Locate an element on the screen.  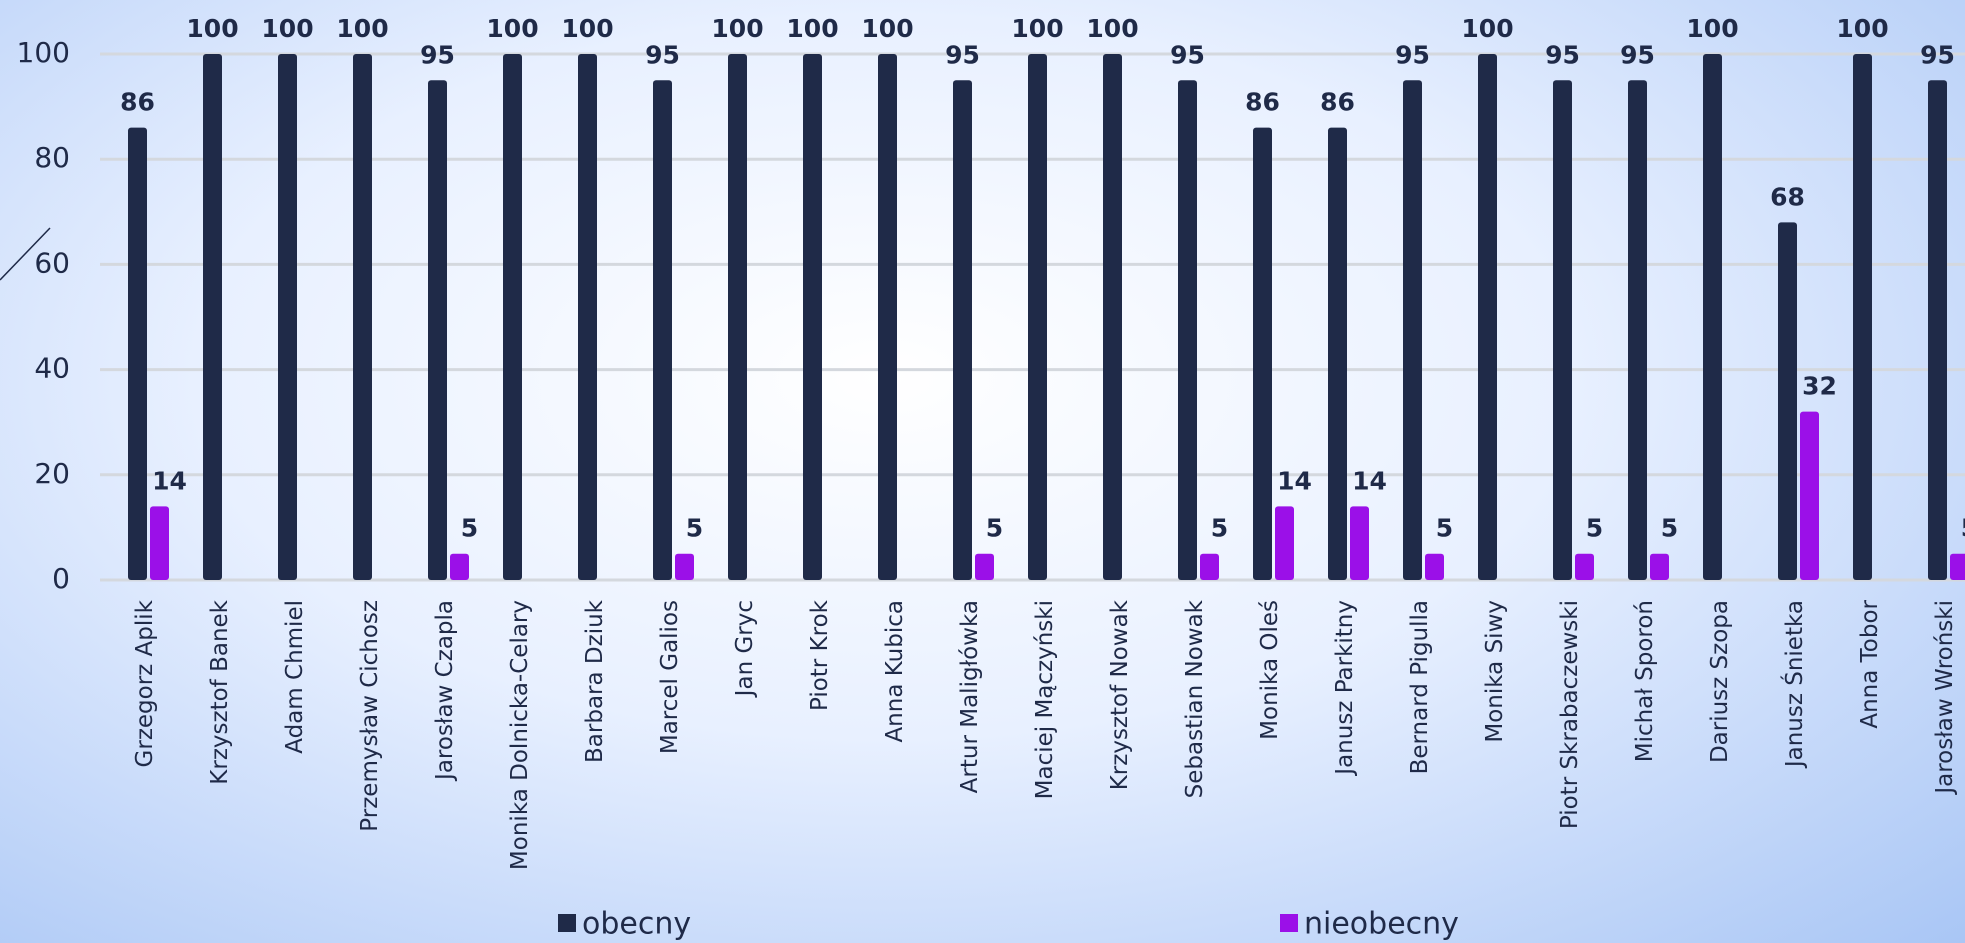
x-tick-label: Monika Dolnicka-Celary is located at coordinates (520, 735).